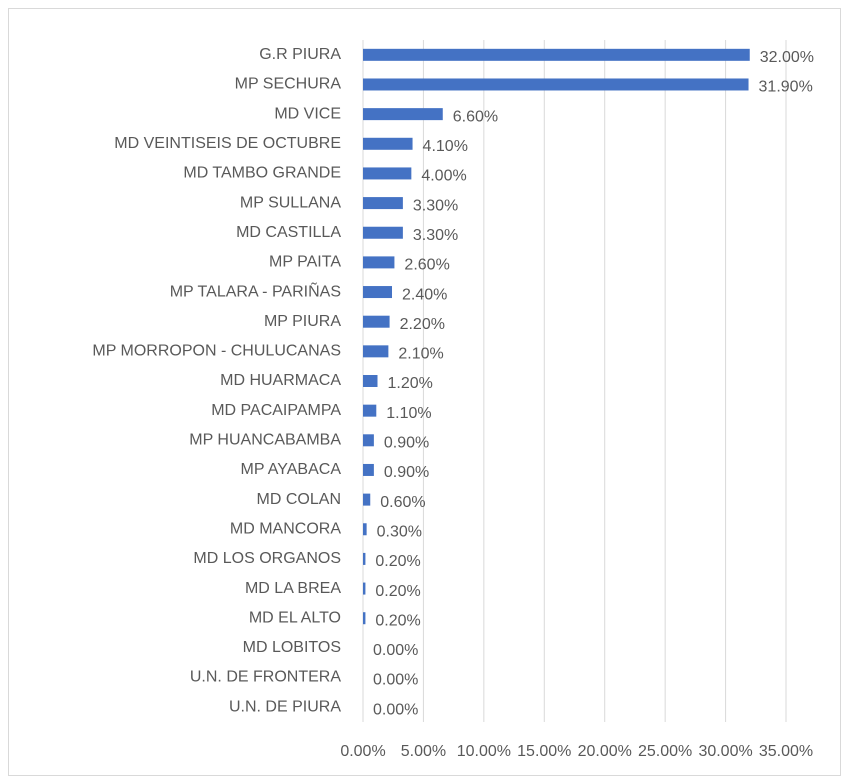  Describe the element at coordinates (280, 380) in the screenshot. I see `y-tick-label: MD HUARMACA` at that location.